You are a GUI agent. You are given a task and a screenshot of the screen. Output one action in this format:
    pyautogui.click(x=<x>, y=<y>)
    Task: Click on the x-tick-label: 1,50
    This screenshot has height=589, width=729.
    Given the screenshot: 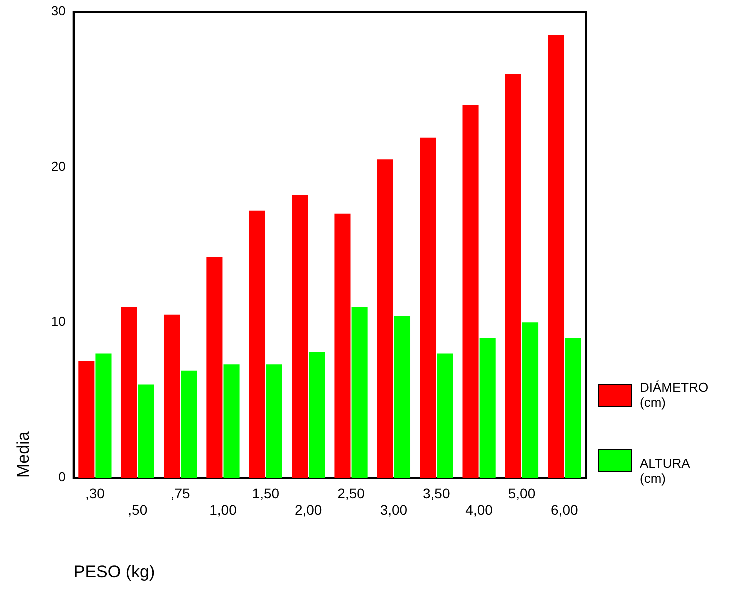 What is the action you would take?
    pyautogui.click(x=266, y=493)
    